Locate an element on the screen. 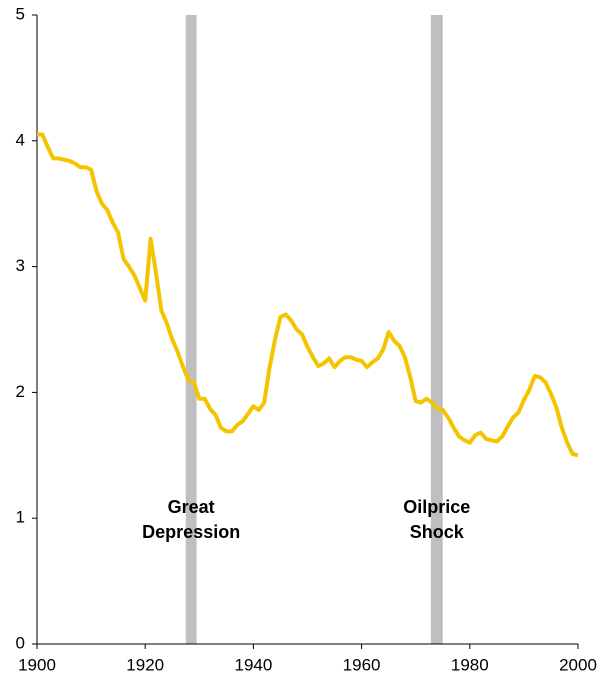 The height and width of the screenshot is (690, 603). y-tick-label: 0 is located at coordinates (20, 642).